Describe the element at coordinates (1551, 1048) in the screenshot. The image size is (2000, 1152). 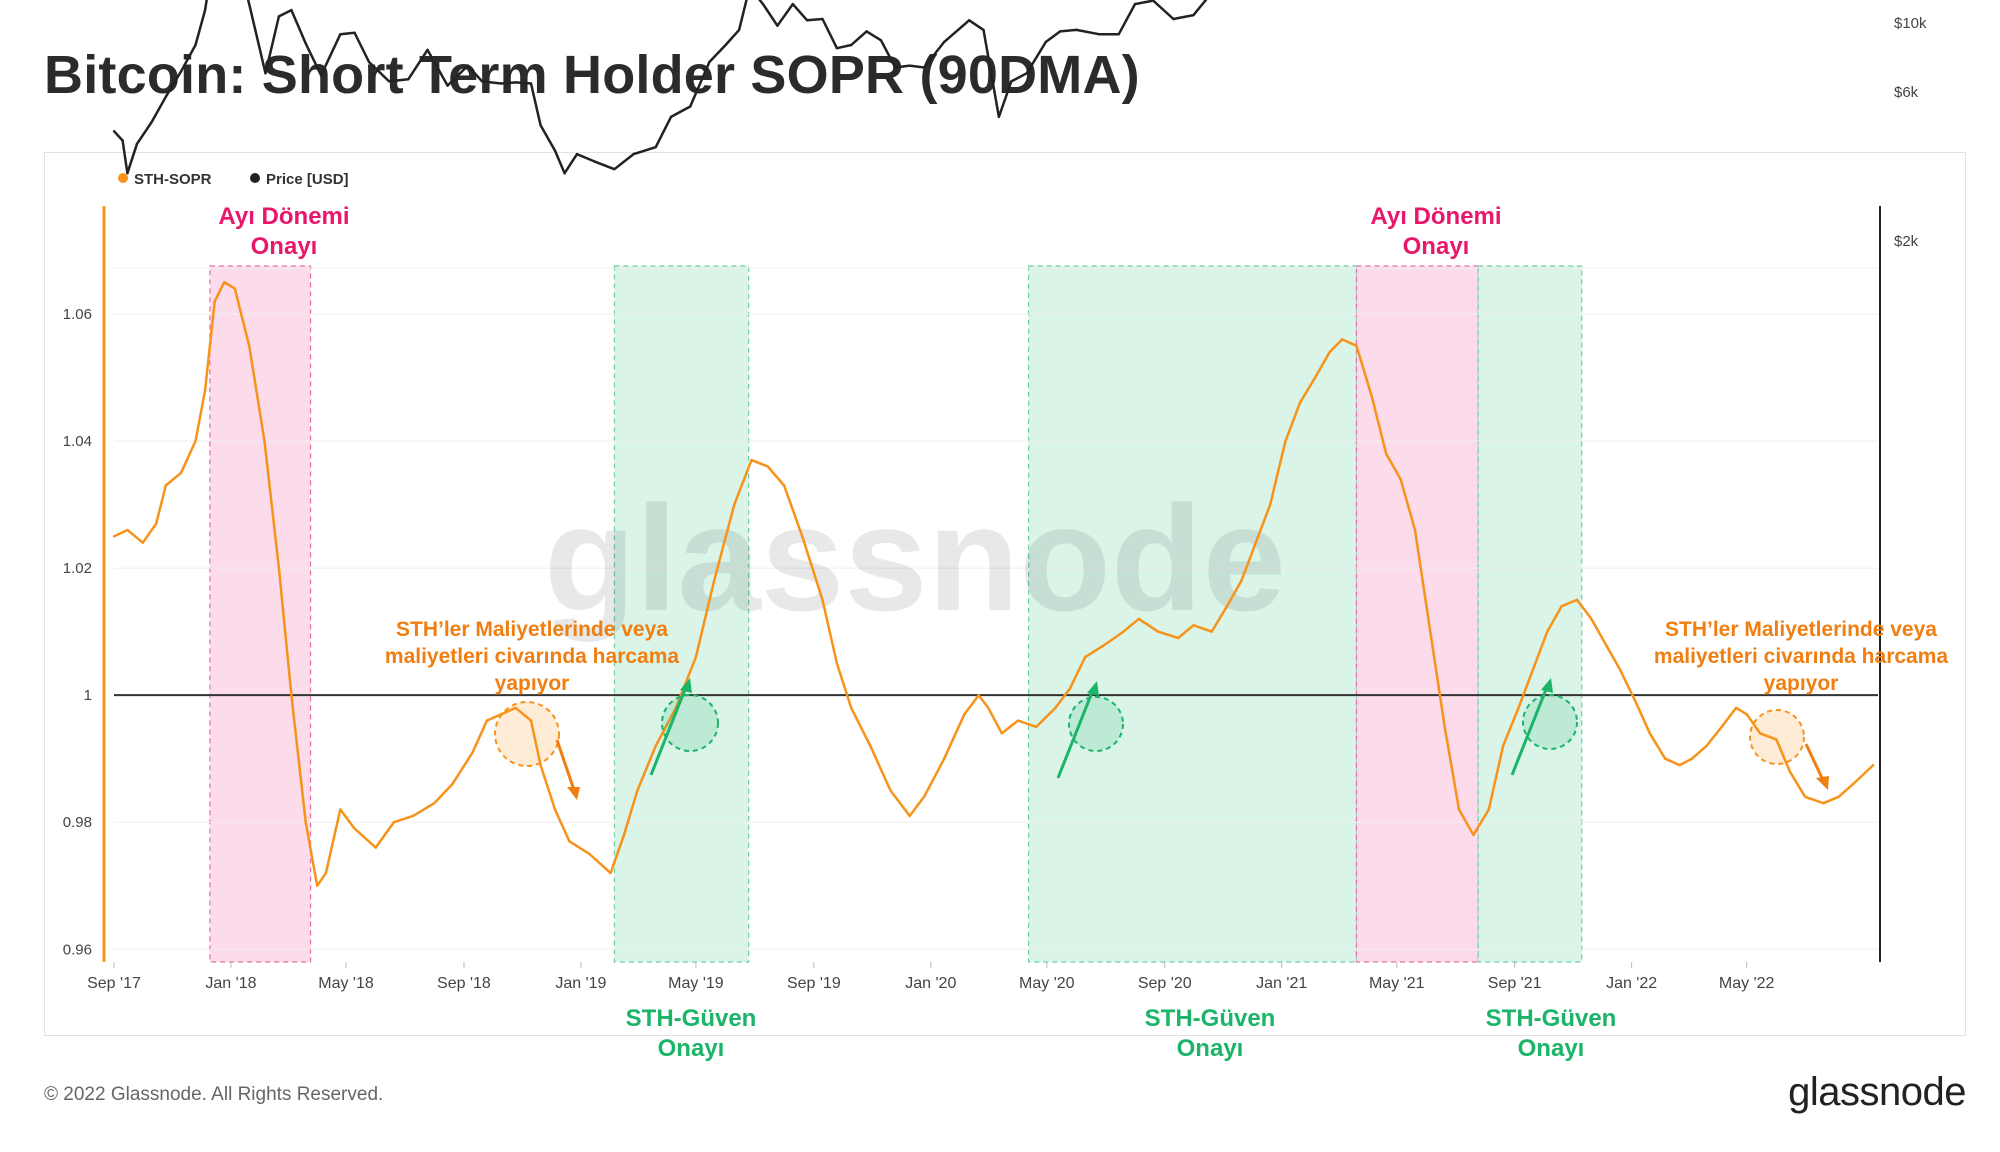
I see `confidence-label-3-line2: Onayı` at that location.